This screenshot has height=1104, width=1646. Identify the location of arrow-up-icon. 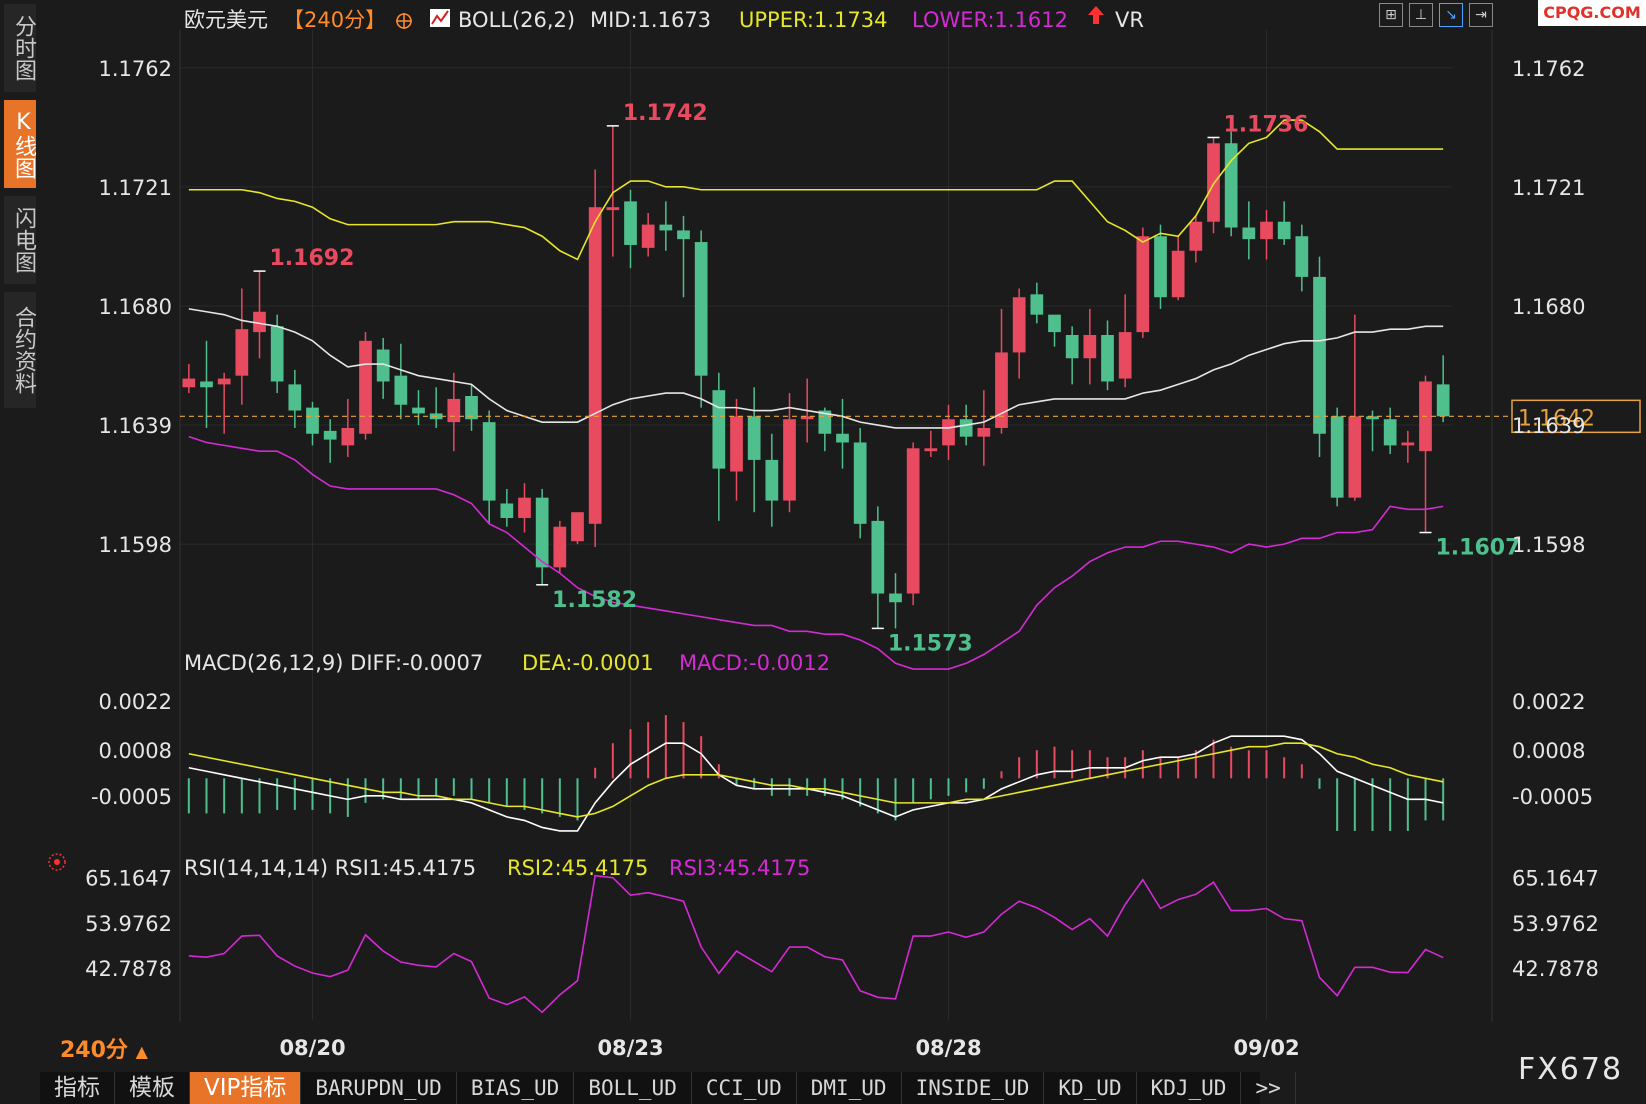
(1096, 15).